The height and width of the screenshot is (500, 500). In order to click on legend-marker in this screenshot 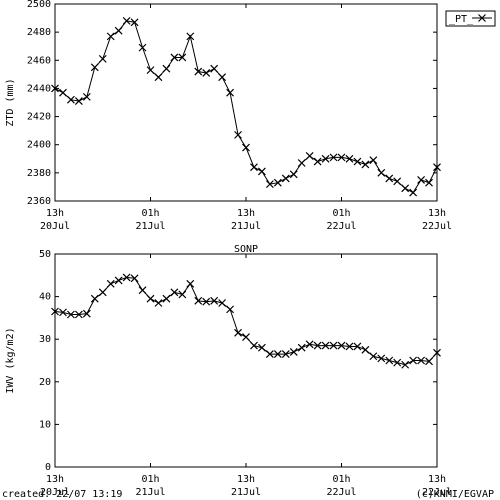, I will do `click(482, 18)`.